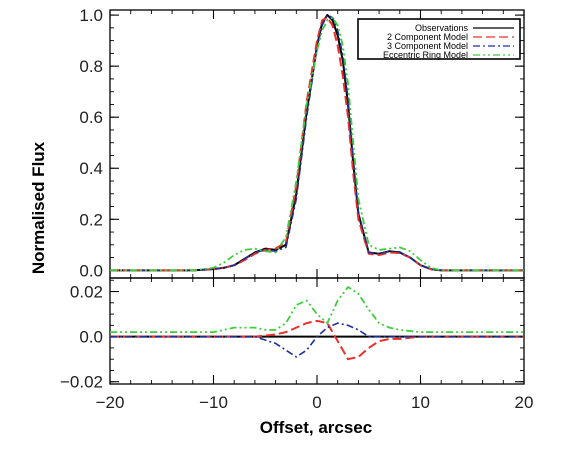  Describe the element at coordinates (213, 402) in the screenshot. I see `x-tick-label: −10` at that location.